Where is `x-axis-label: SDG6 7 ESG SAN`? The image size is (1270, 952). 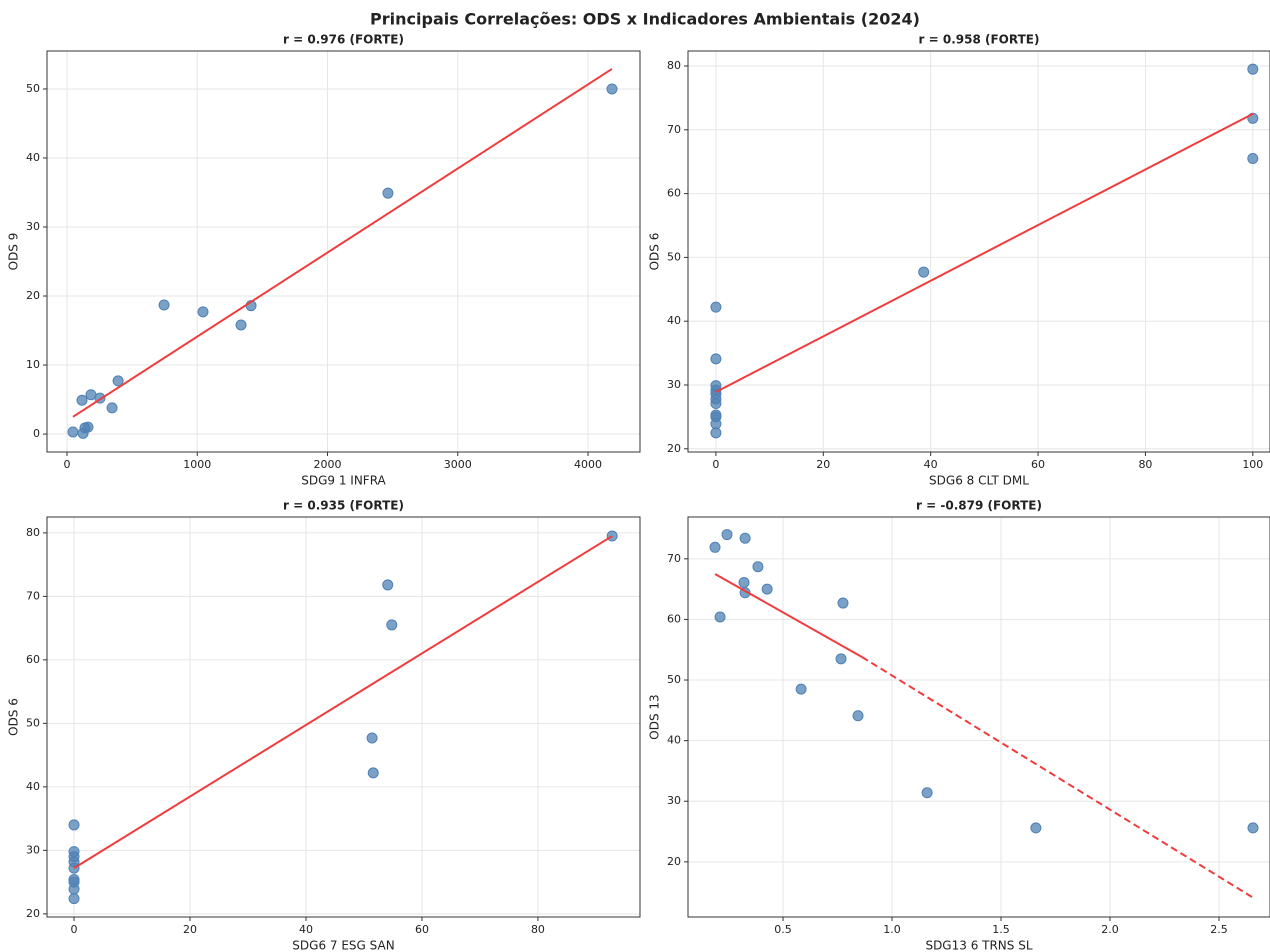 x-axis-label: SDG6 7 ESG SAN is located at coordinates (343, 945).